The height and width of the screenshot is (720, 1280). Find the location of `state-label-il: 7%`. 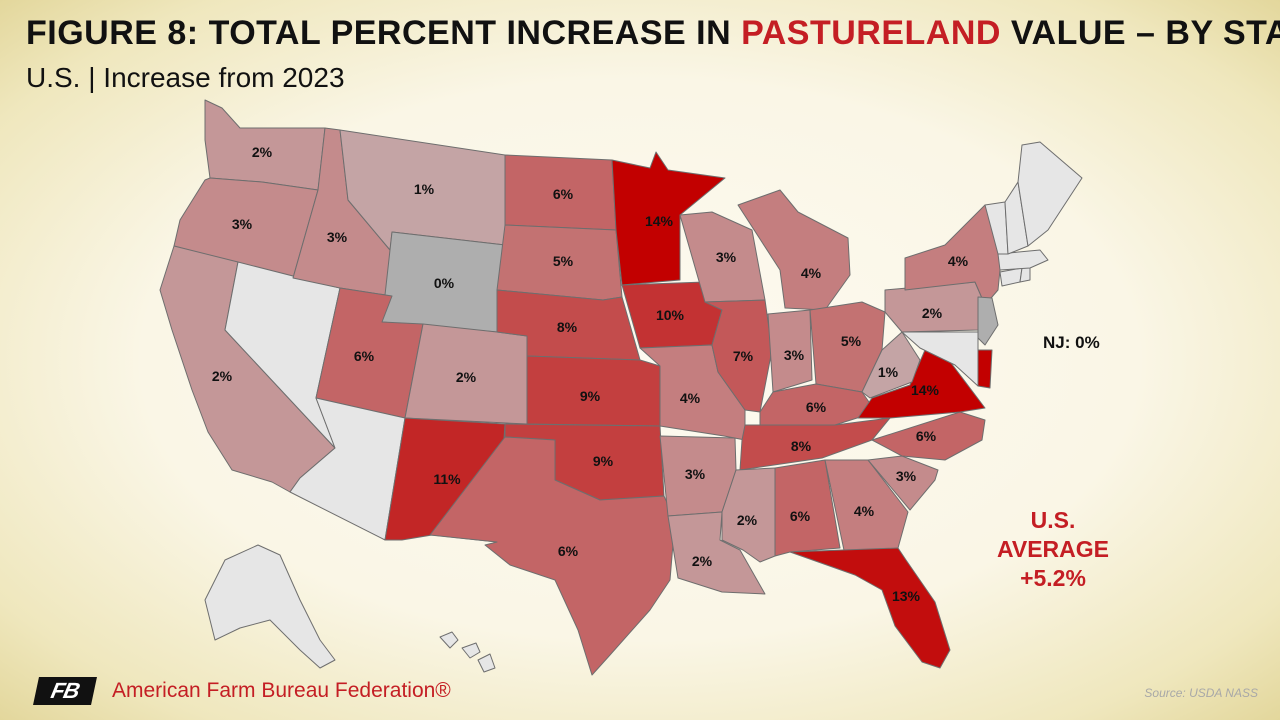

state-label-il: 7% is located at coordinates (743, 356).